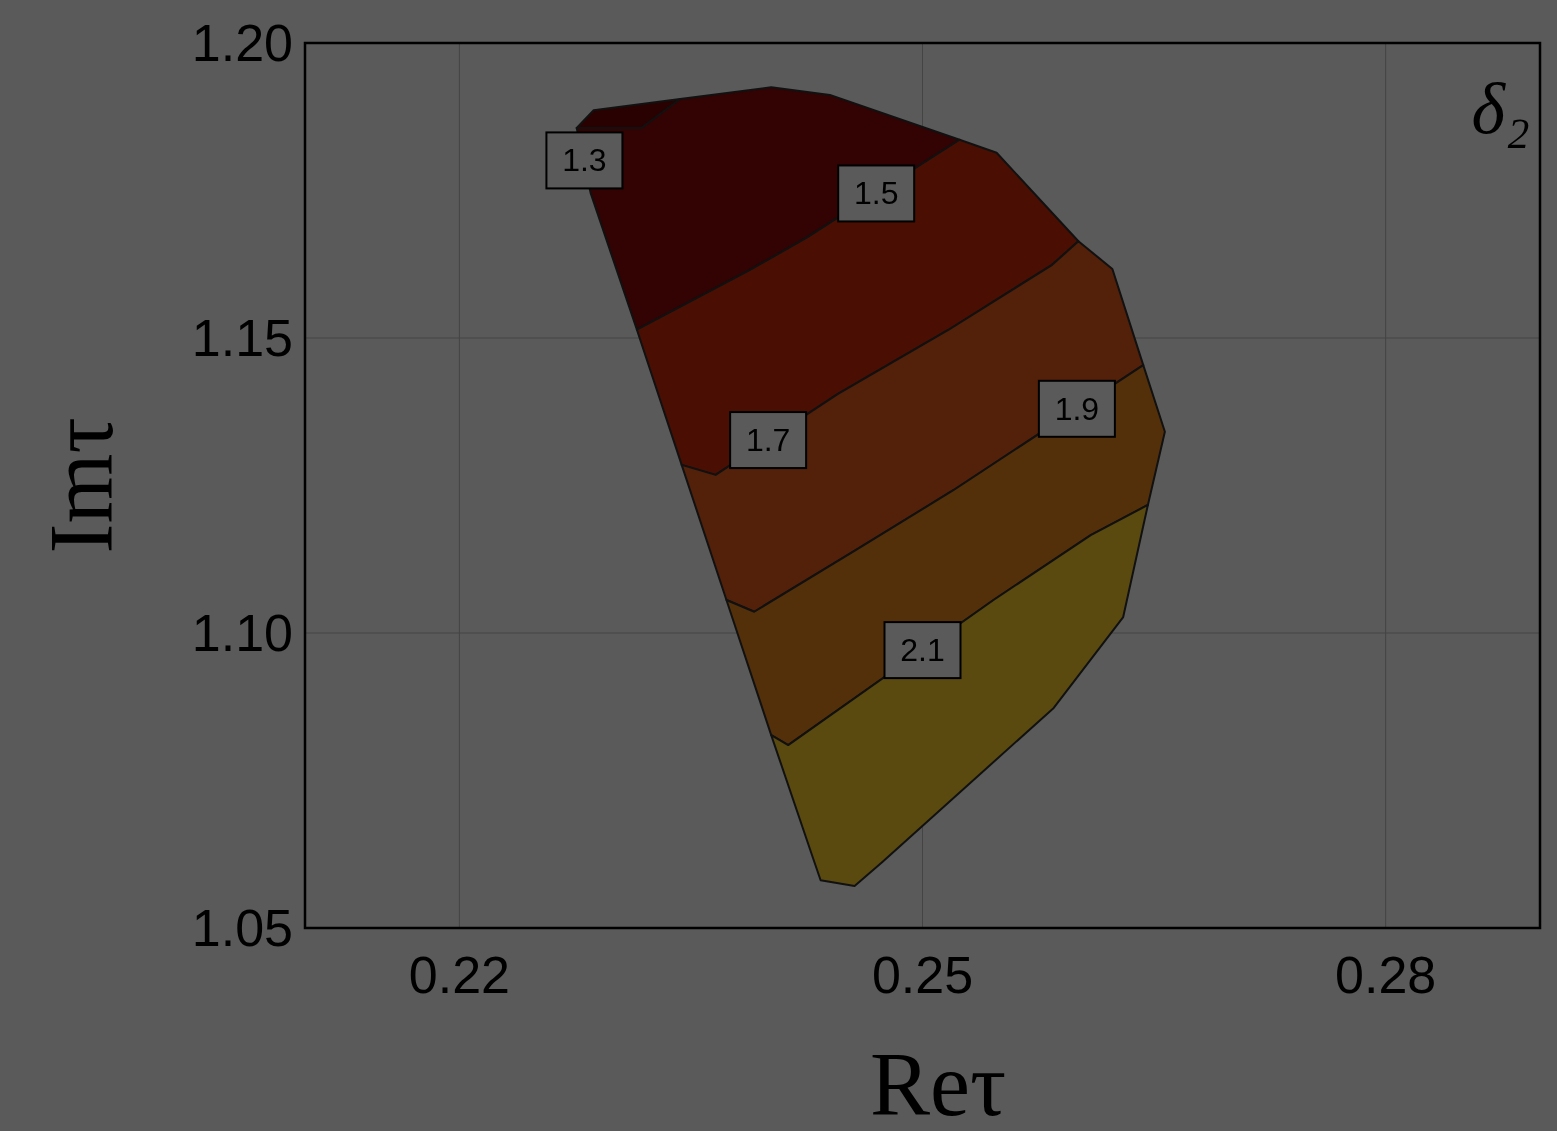 This screenshot has height=1131, width=1557. What do you see at coordinates (584, 160) in the screenshot?
I see `annotation: 1.3` at bounding box center [584, 160].